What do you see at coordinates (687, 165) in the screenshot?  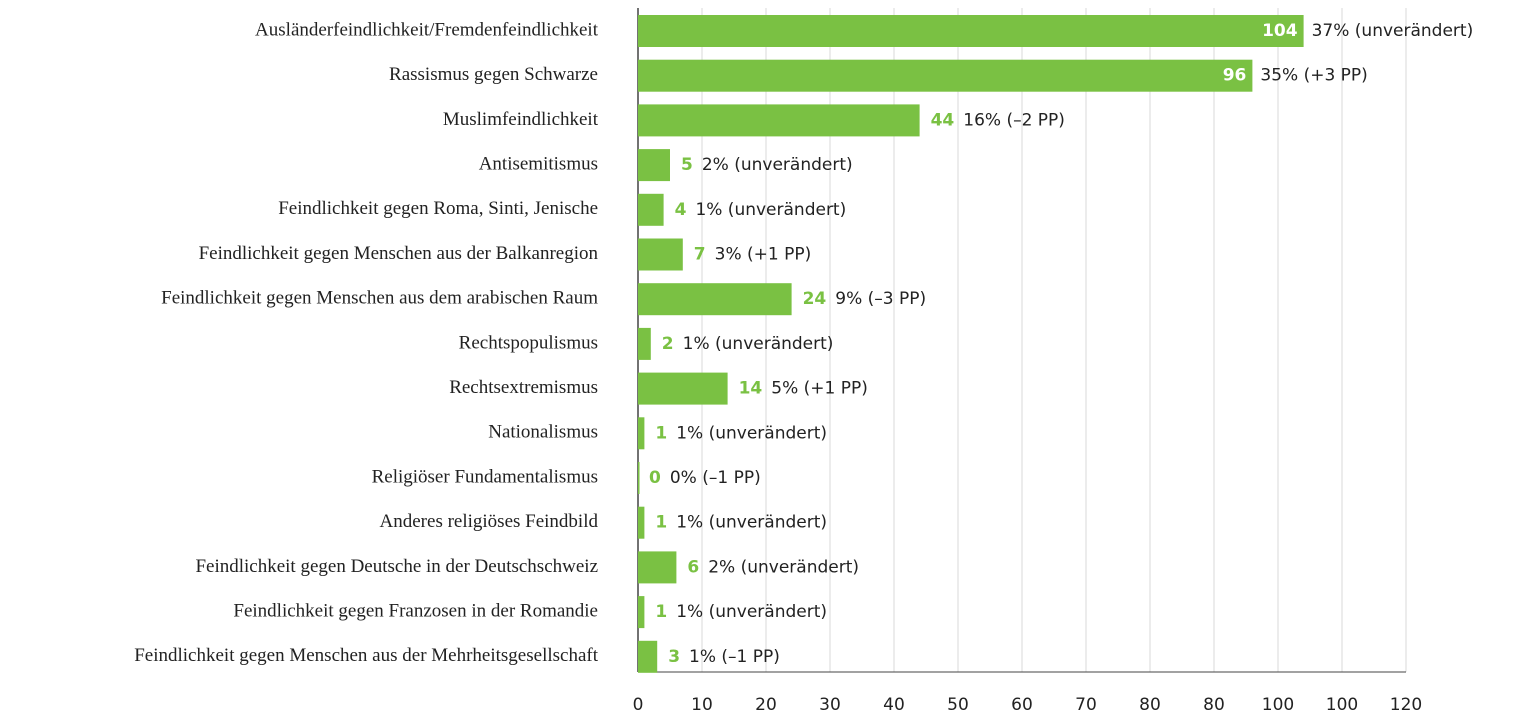 I see `value-label: 5` at bounding box center [687, 165].